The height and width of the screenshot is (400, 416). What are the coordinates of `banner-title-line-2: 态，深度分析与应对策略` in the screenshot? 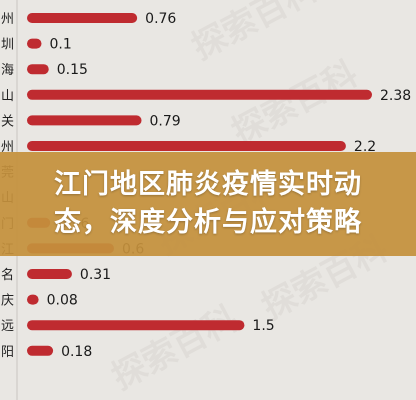 It's located at (208, 222).